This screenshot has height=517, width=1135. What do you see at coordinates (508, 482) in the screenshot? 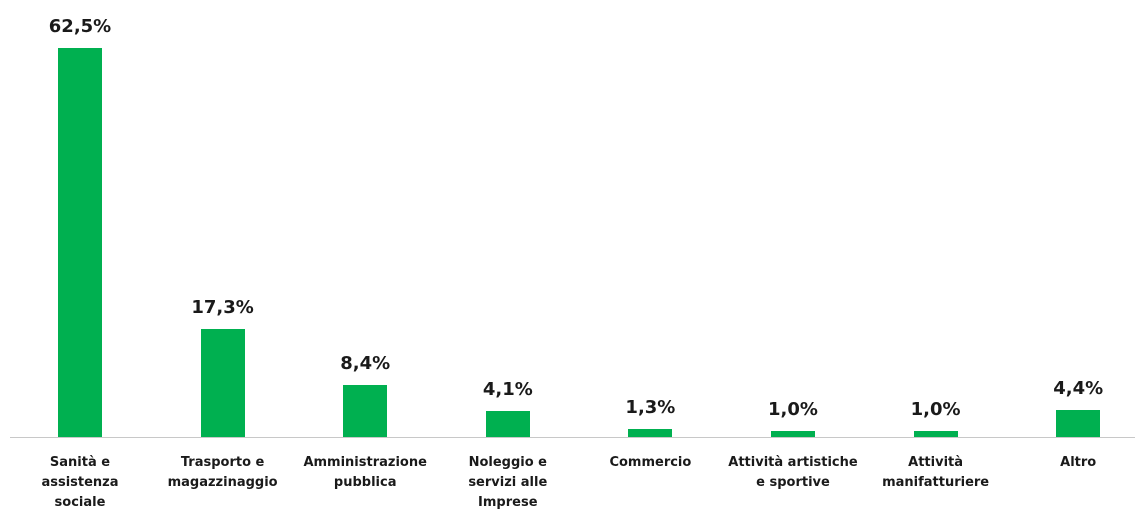
I see `x-tick-label: Noleggio e servizi alle Imprese` at bounding box center [508, 482].